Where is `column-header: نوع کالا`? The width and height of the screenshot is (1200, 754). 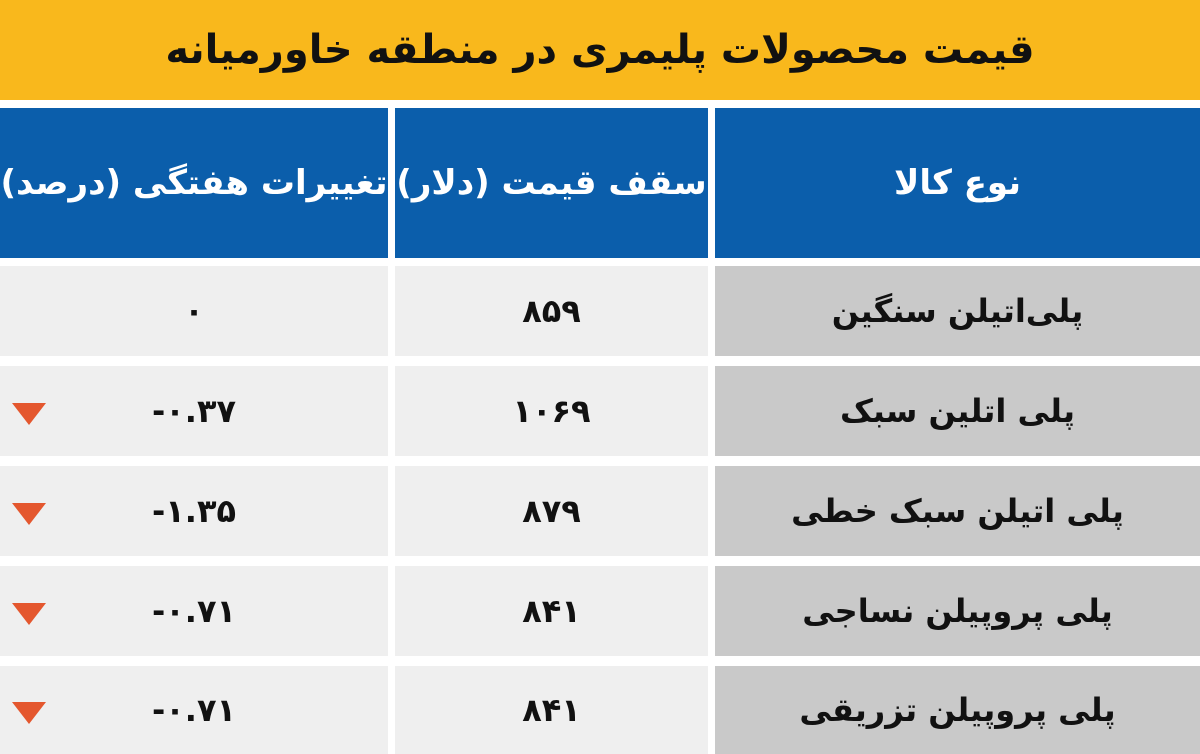
column-header: نوع کالا is located at coordinates (957, 183).